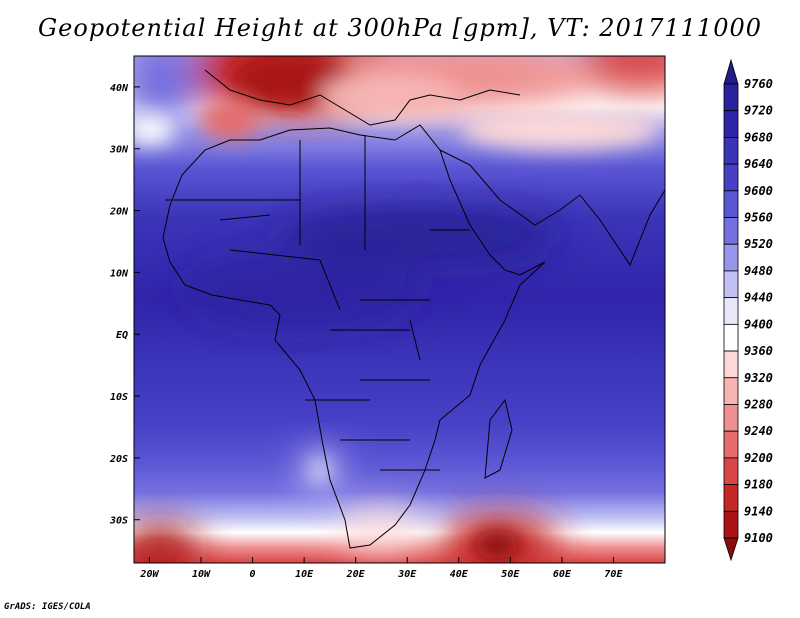  Describe the element at coordinates (47, 607) in the screenshot. I see `grads-credit: GrADS: IGES/COLA` at that location.